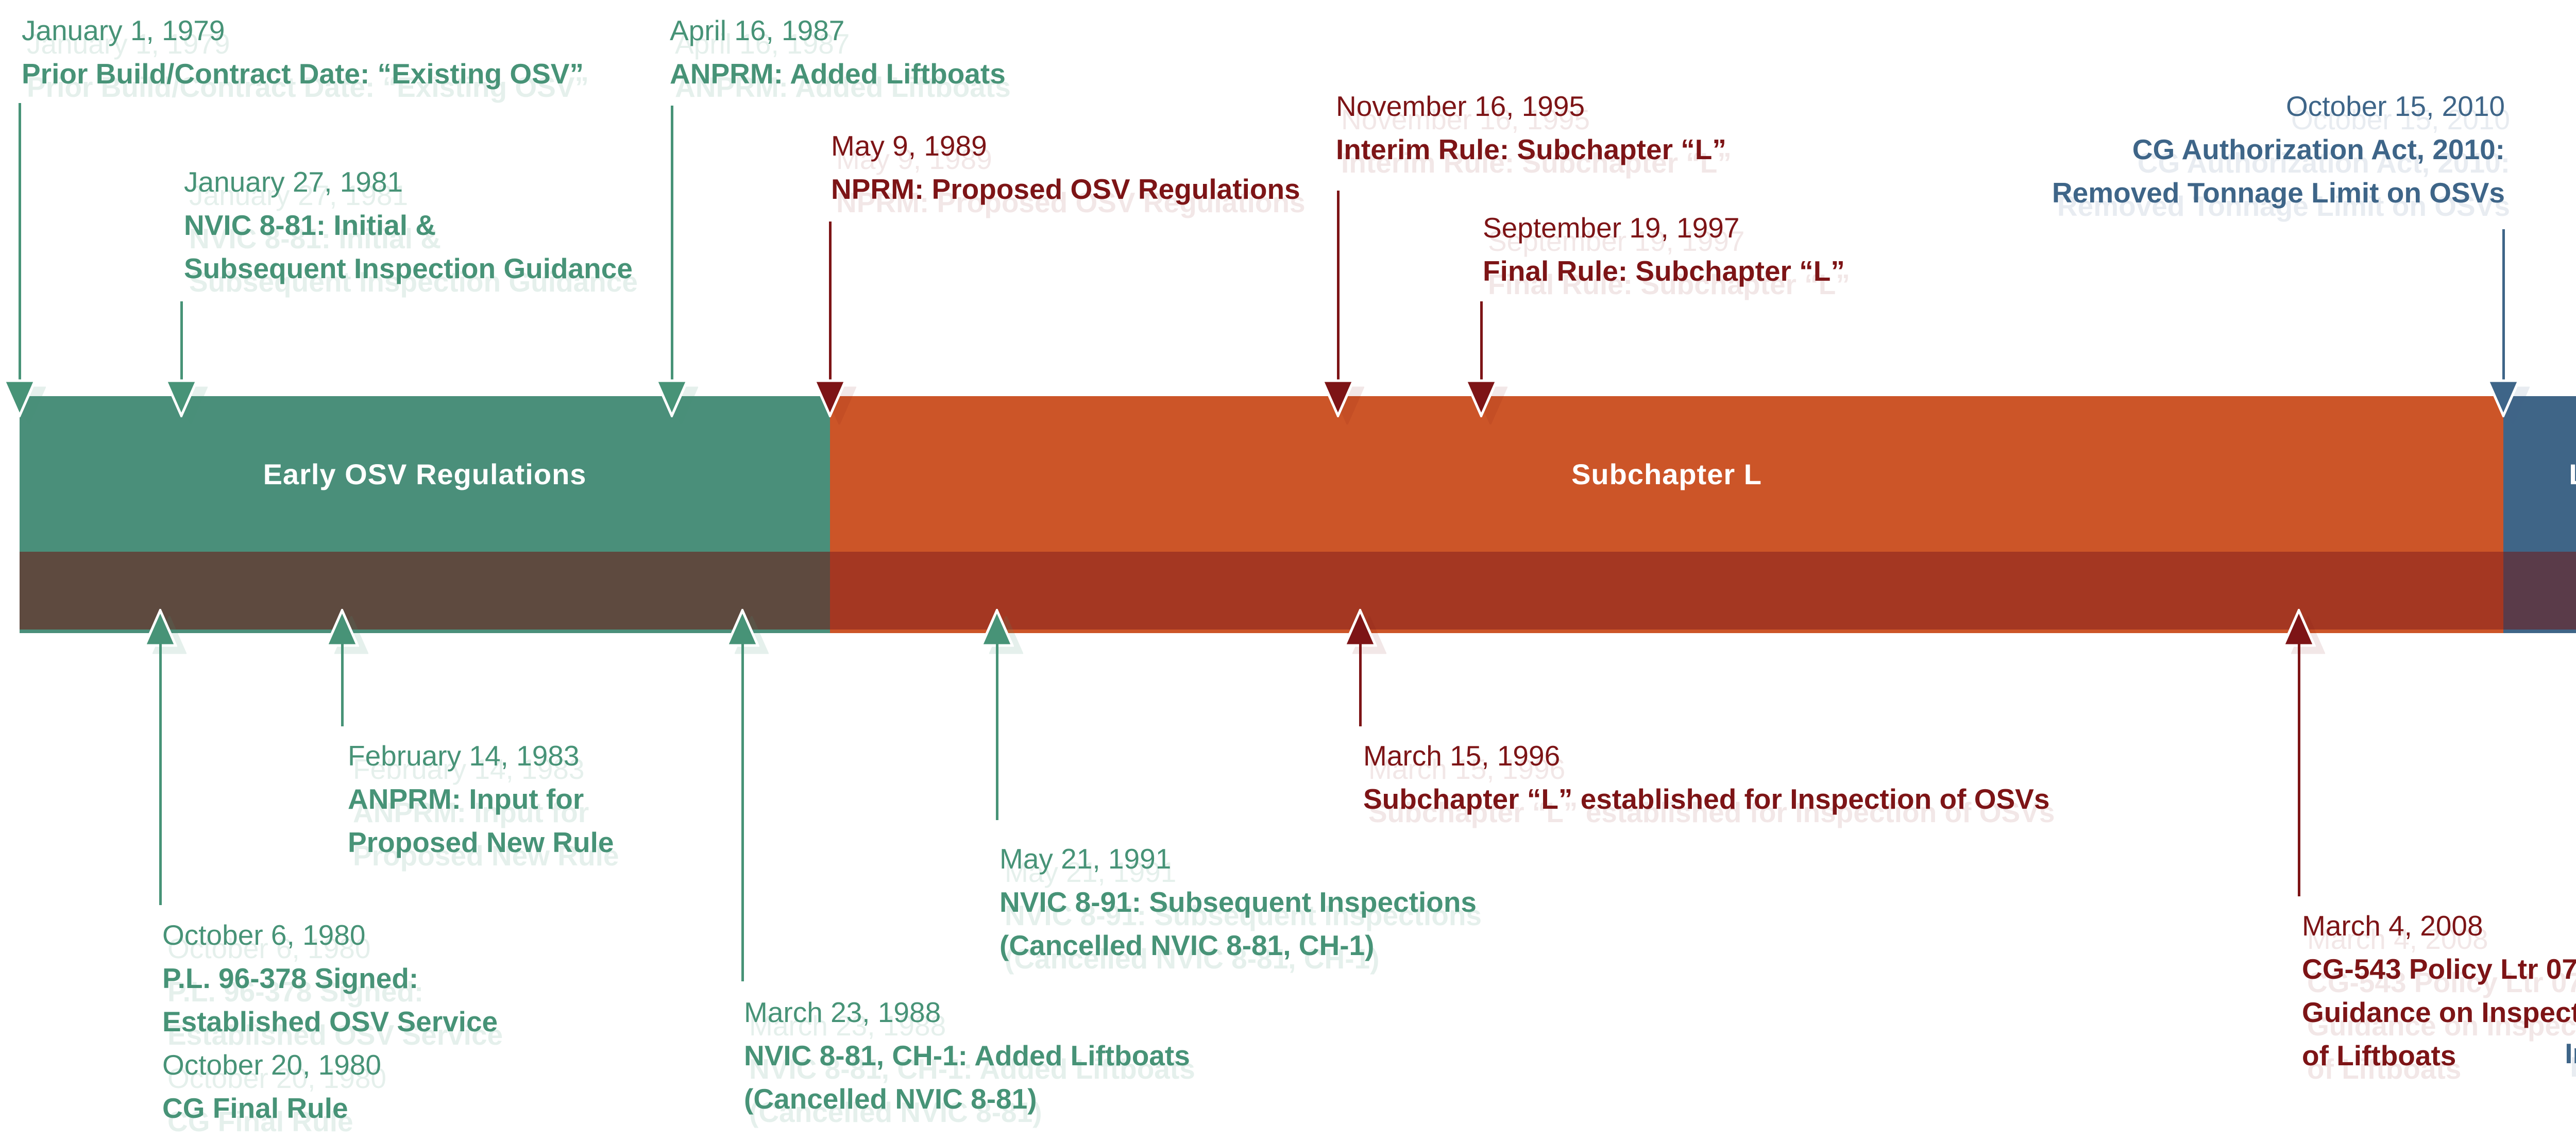  What do you see at coordinates (842, 1012) in the screenshot?
I see `event-date: March 23, 1988` at bounding box center [842, 1012].